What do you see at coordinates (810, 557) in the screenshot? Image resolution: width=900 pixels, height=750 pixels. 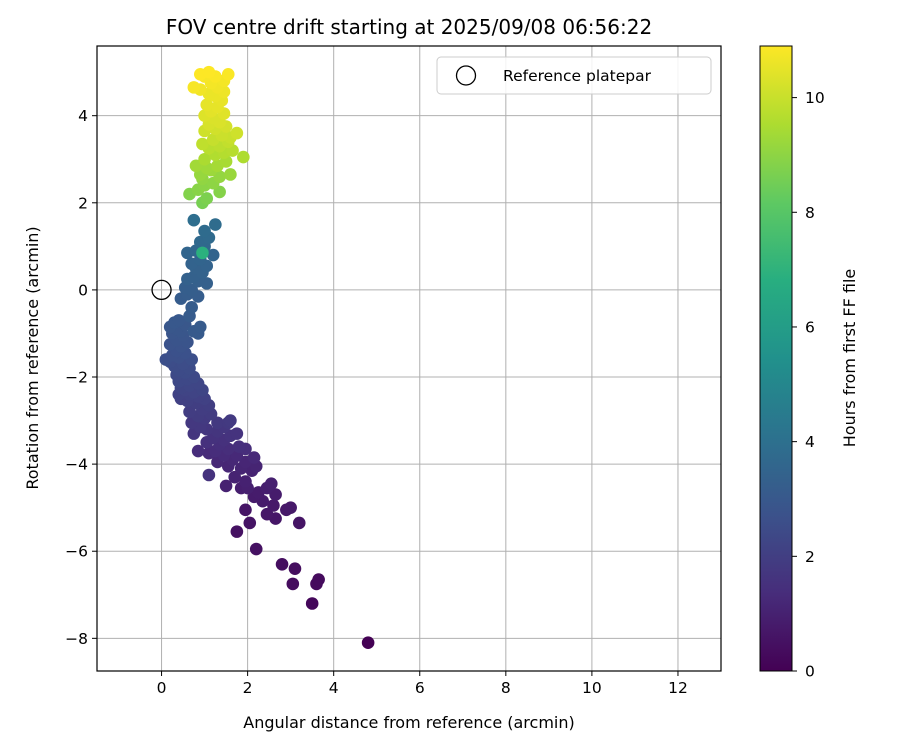 I see `colorbar-tick-label: 2` at bounding box center [810, 557].